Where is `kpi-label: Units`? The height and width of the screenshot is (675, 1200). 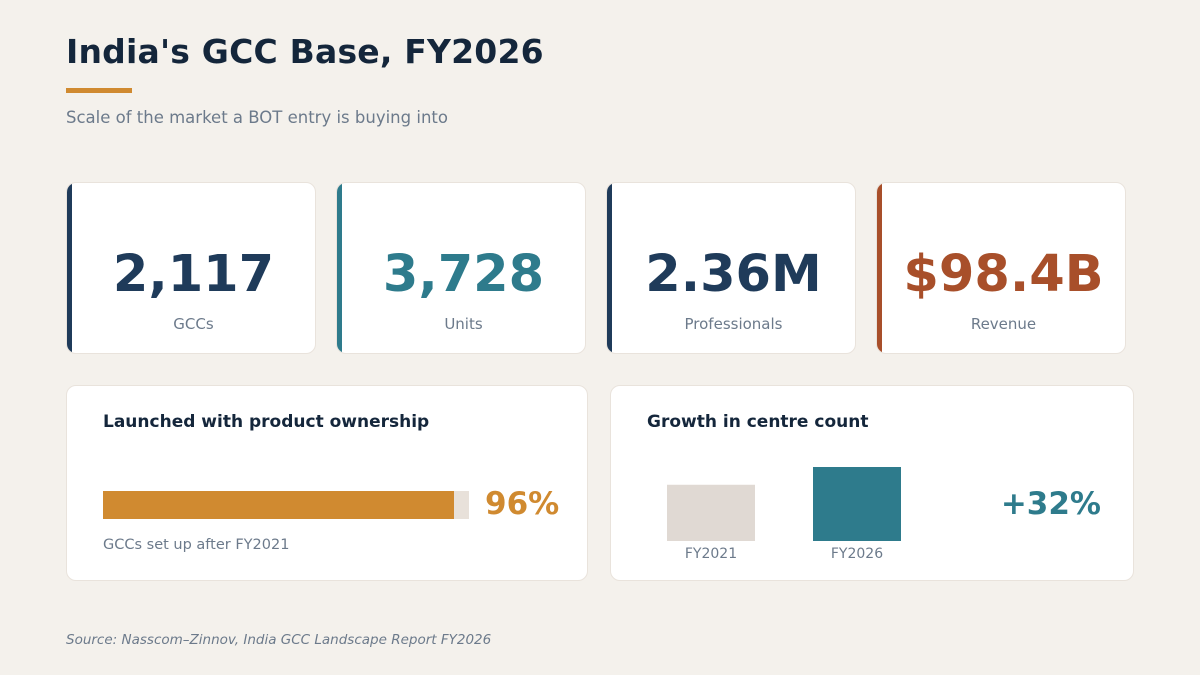
kpi-label: Units is located at coordinates (463, 324).